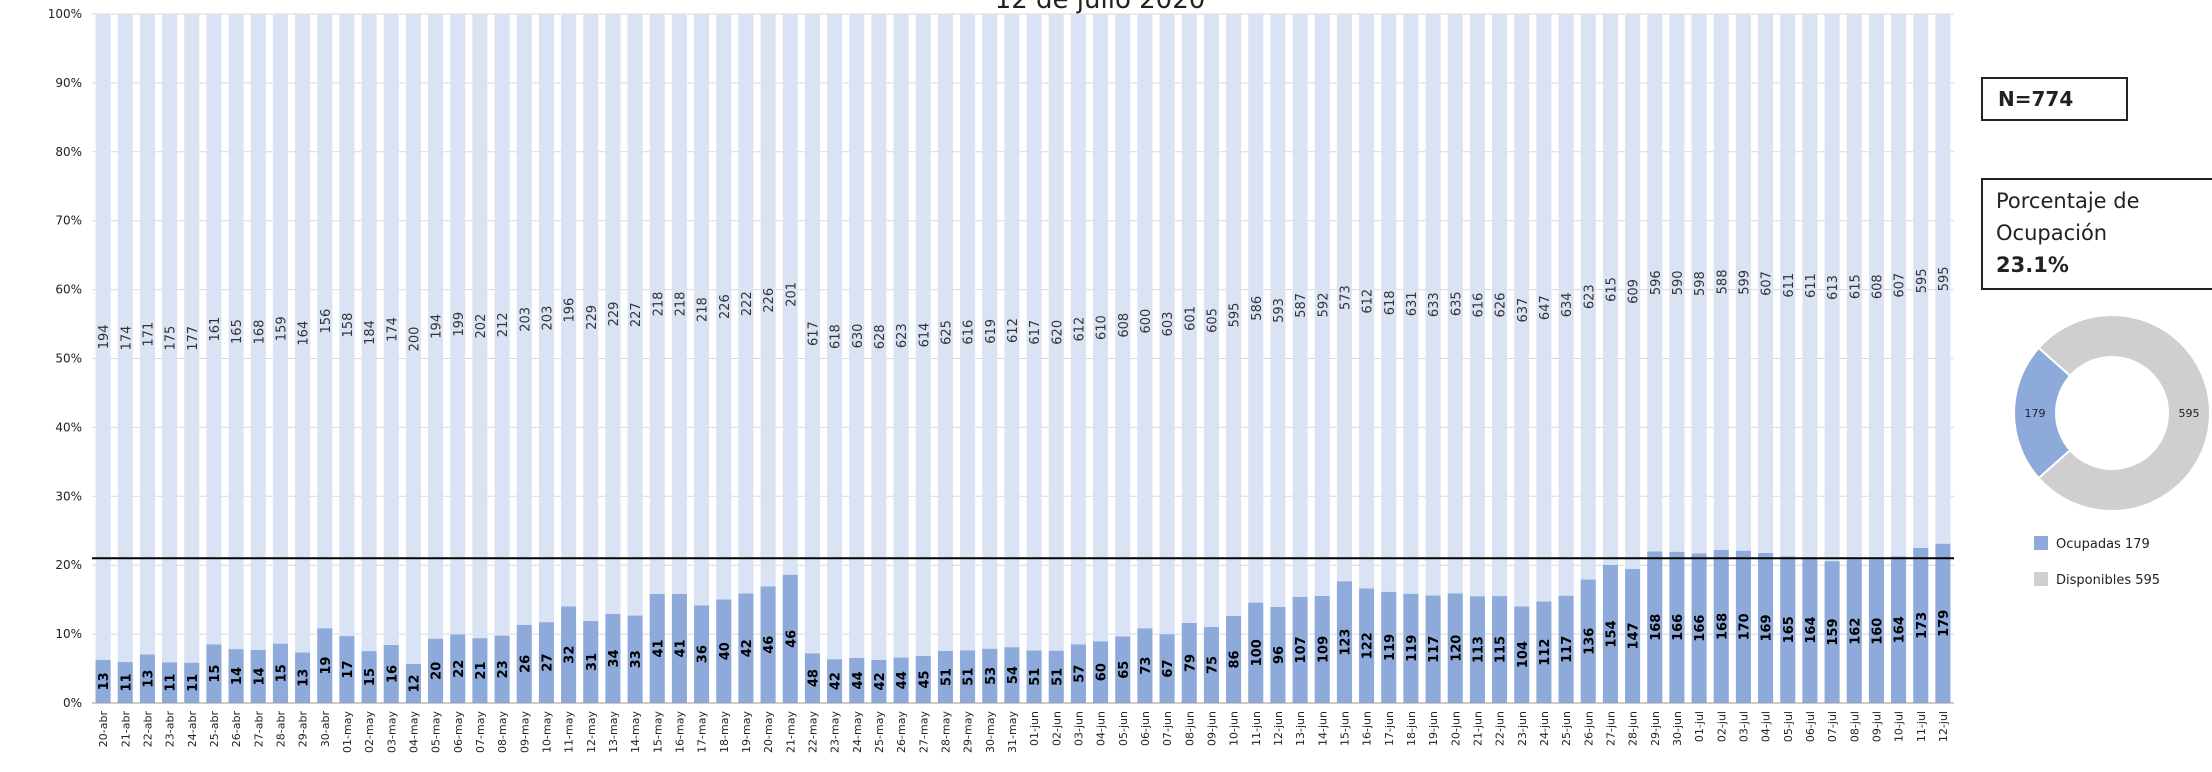  I want to click on x-tick-label: 16-jun, so click(1367, 728).